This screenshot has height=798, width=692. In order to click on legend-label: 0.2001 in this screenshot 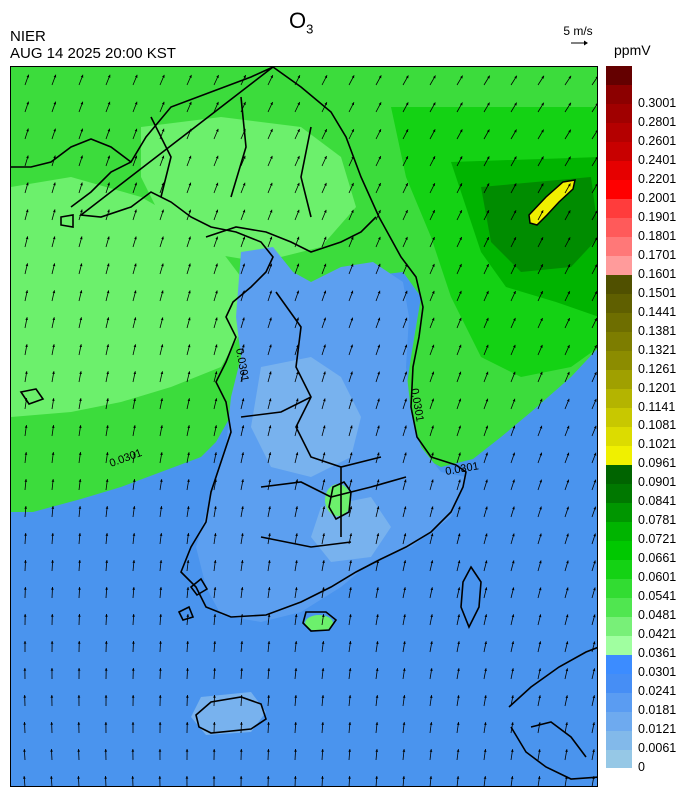, I will do `click(657, 197)`.